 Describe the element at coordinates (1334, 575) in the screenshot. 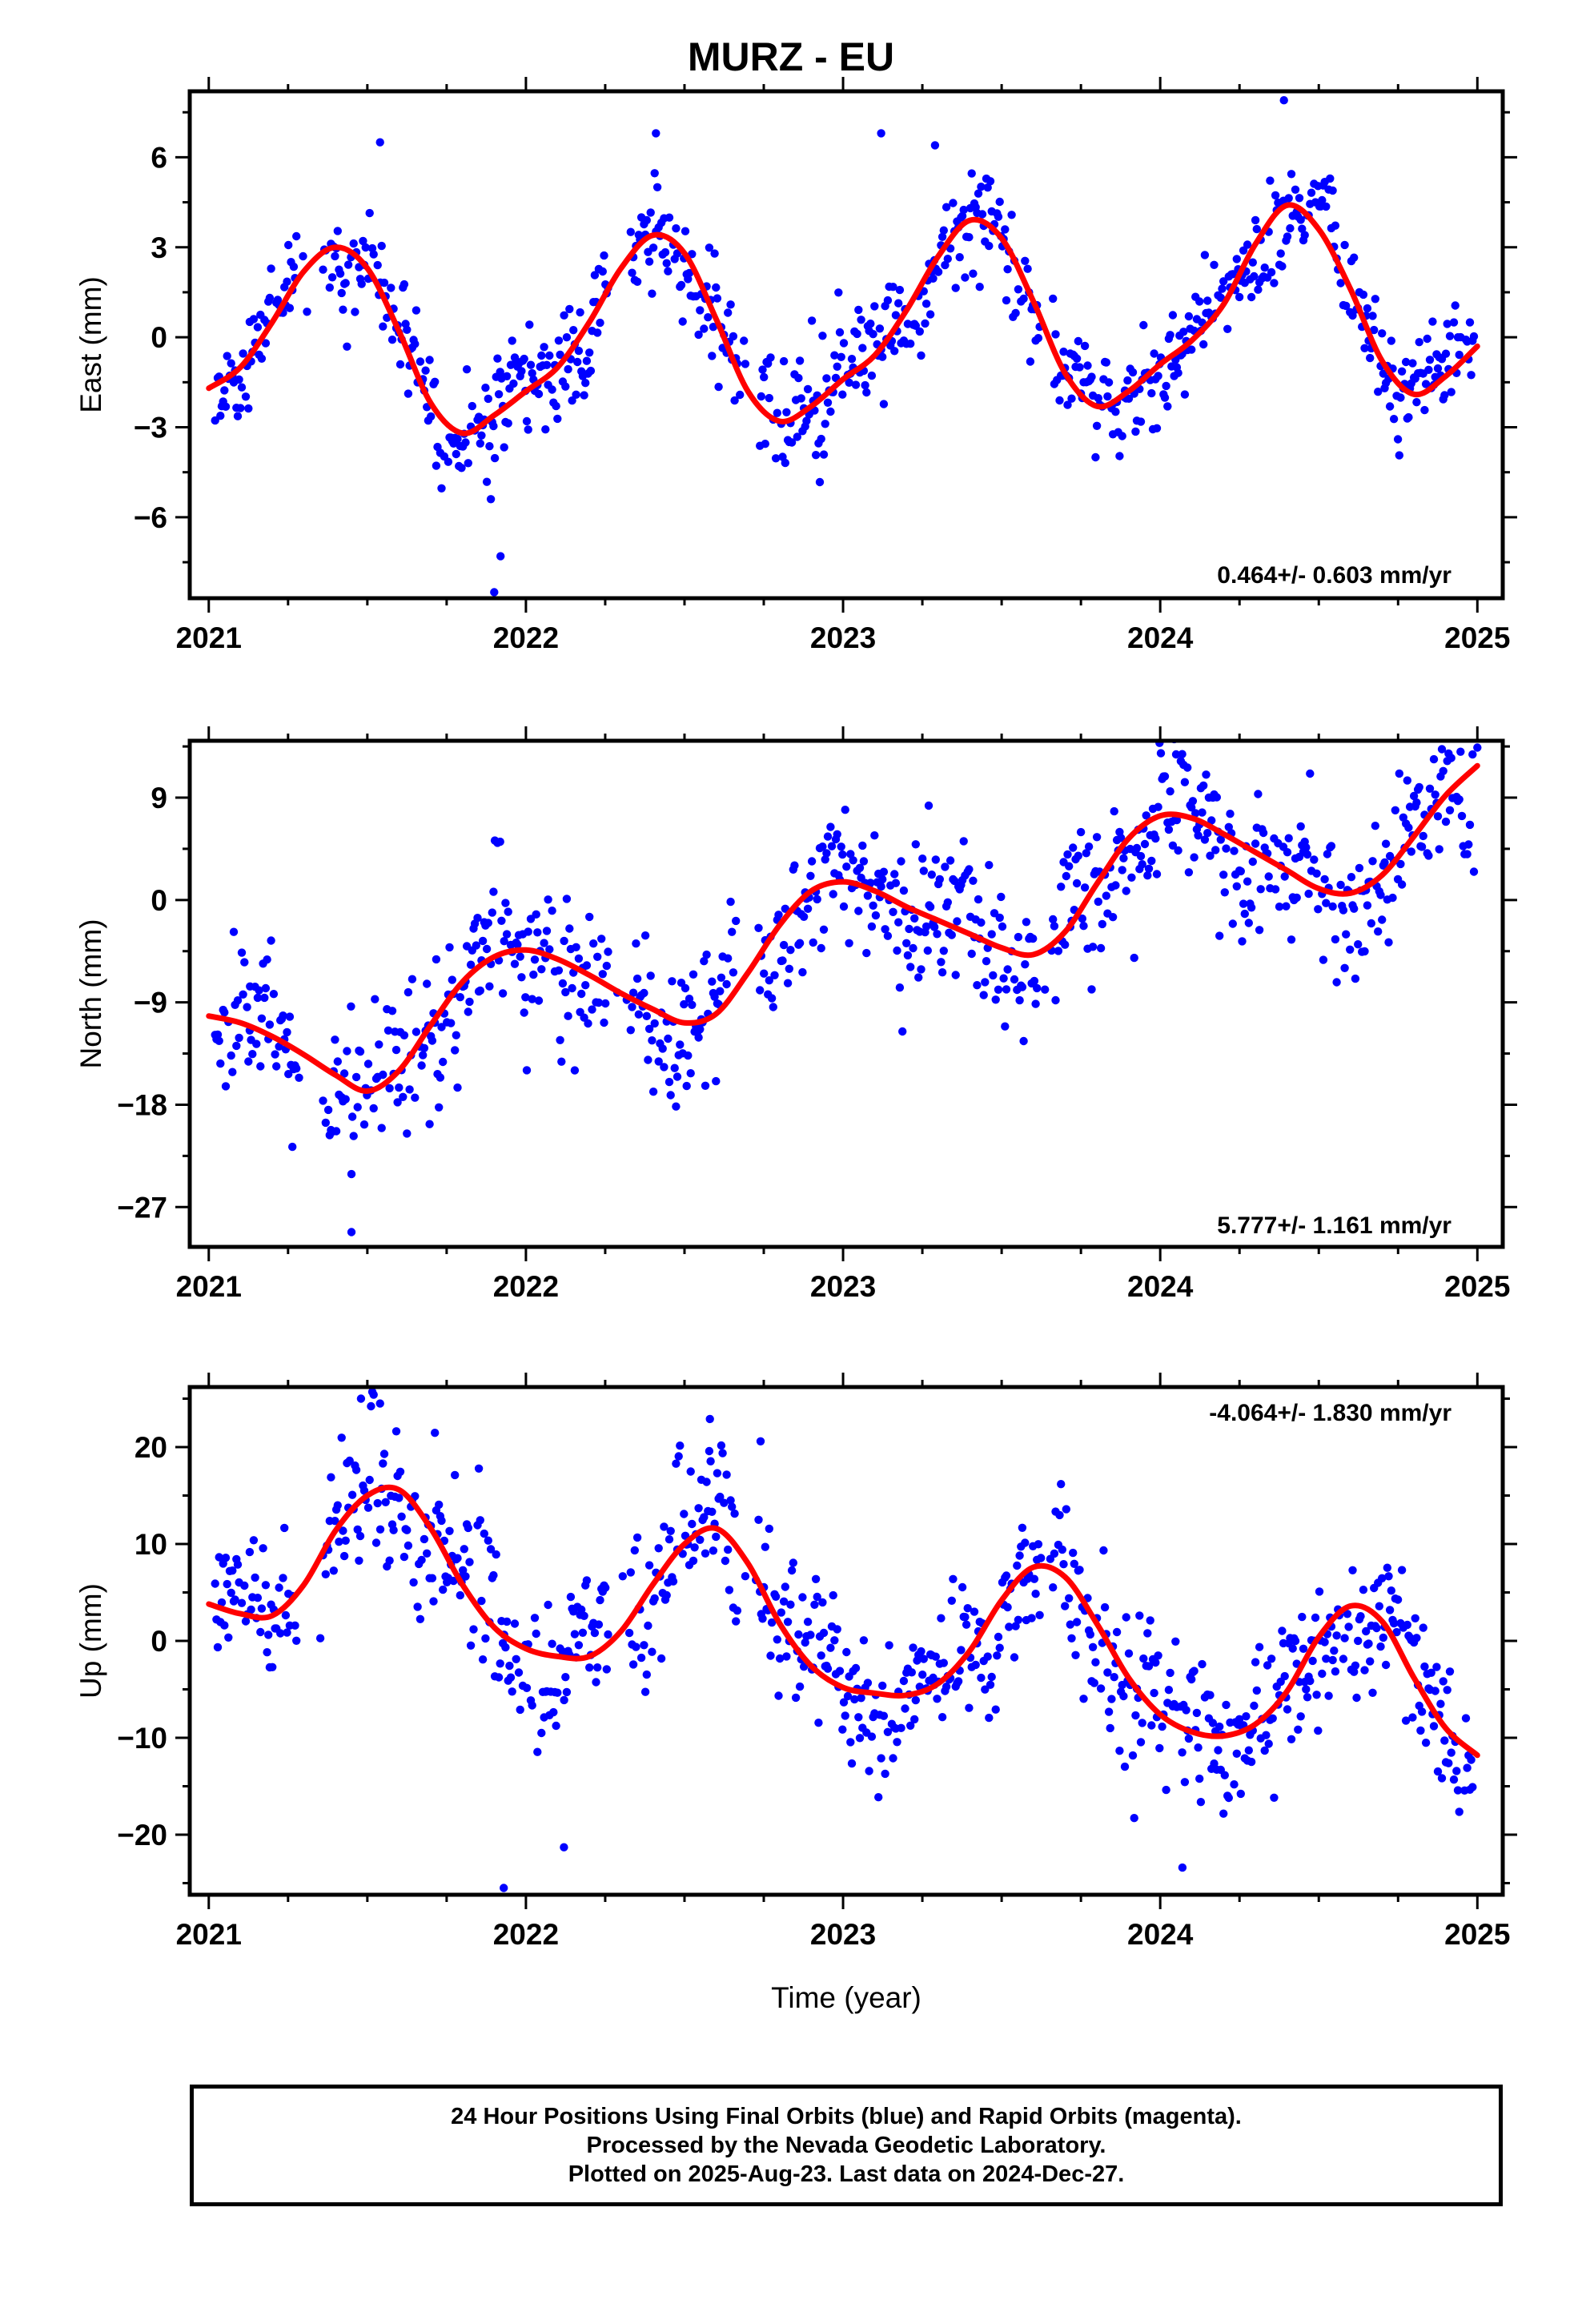

I see `east-rate-label: 0.464+/- 0.603 mm/yr` at that location.